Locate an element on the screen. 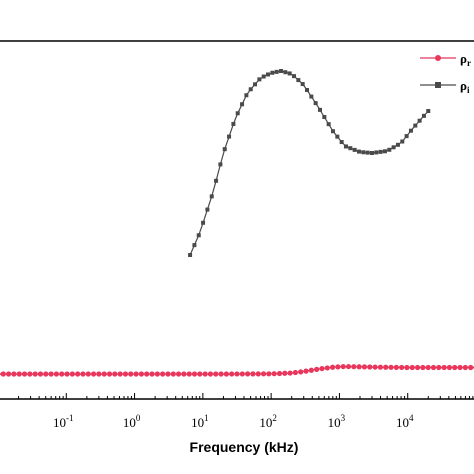 The width and height of the screenshot is (474, 474). x-tick-label: 10² is located at coordinates (268, 421).